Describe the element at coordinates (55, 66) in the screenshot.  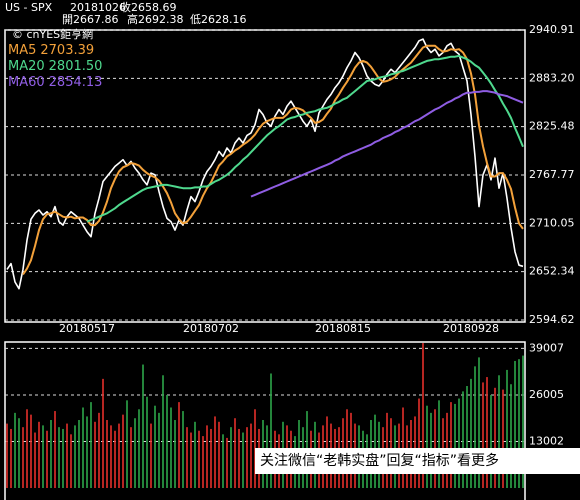
I see `legend-entry: MA20 2801.50` at that location.